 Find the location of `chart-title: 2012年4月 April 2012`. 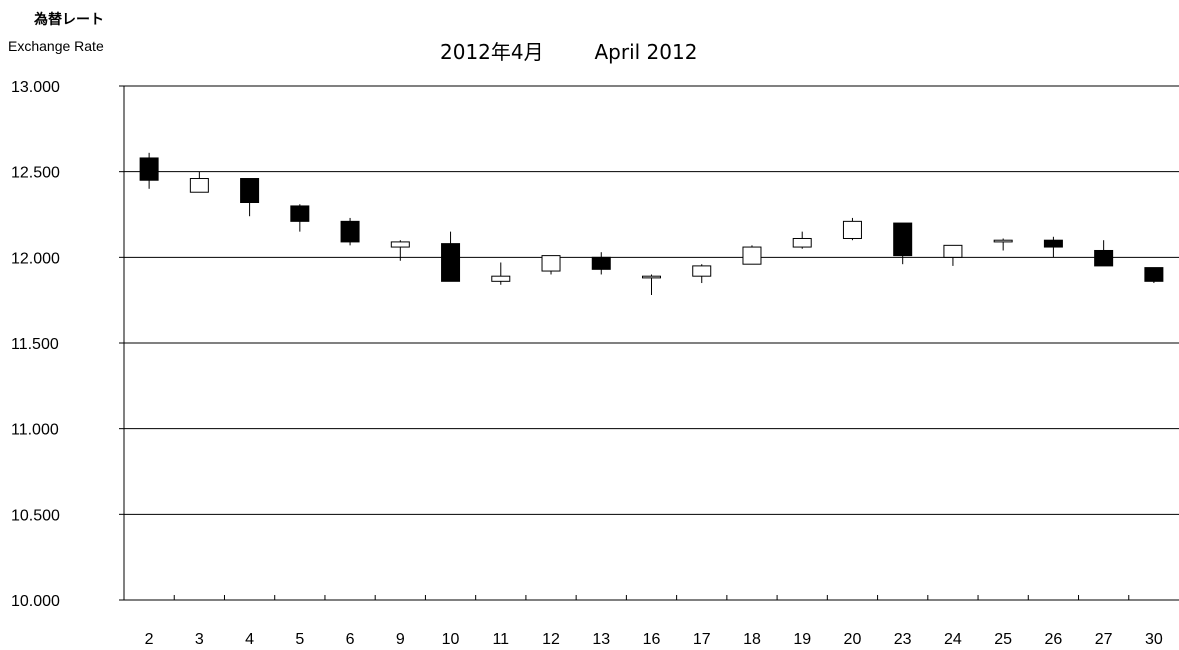

chart-title: 2012年4月 April 2012 is located at coordinates (568, 50).